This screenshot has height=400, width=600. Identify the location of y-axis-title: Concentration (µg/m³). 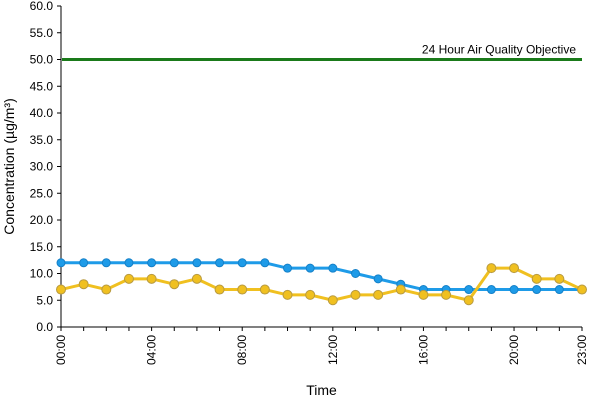
(9, 166).